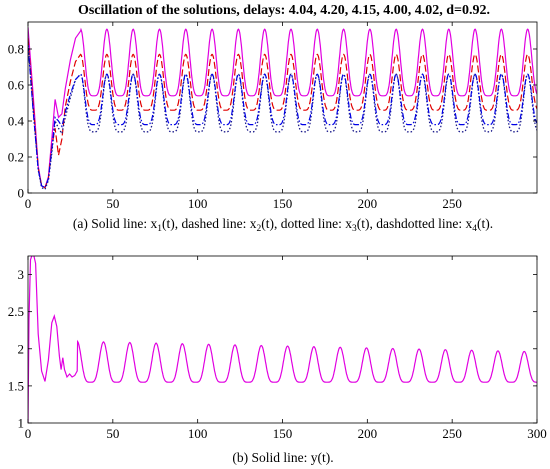  Describe the element at coordinates (16, 157) in the screenshot. I see `y-tick-label: 0.2` at that location.